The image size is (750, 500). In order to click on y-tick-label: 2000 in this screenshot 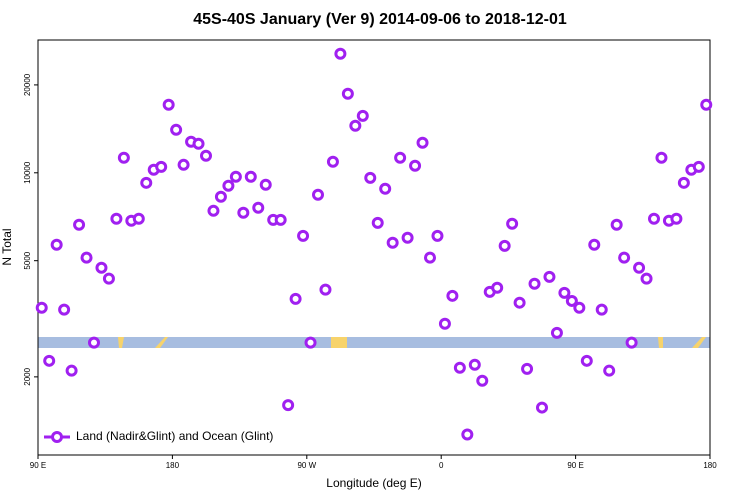, I will do `click(27, 376)`.